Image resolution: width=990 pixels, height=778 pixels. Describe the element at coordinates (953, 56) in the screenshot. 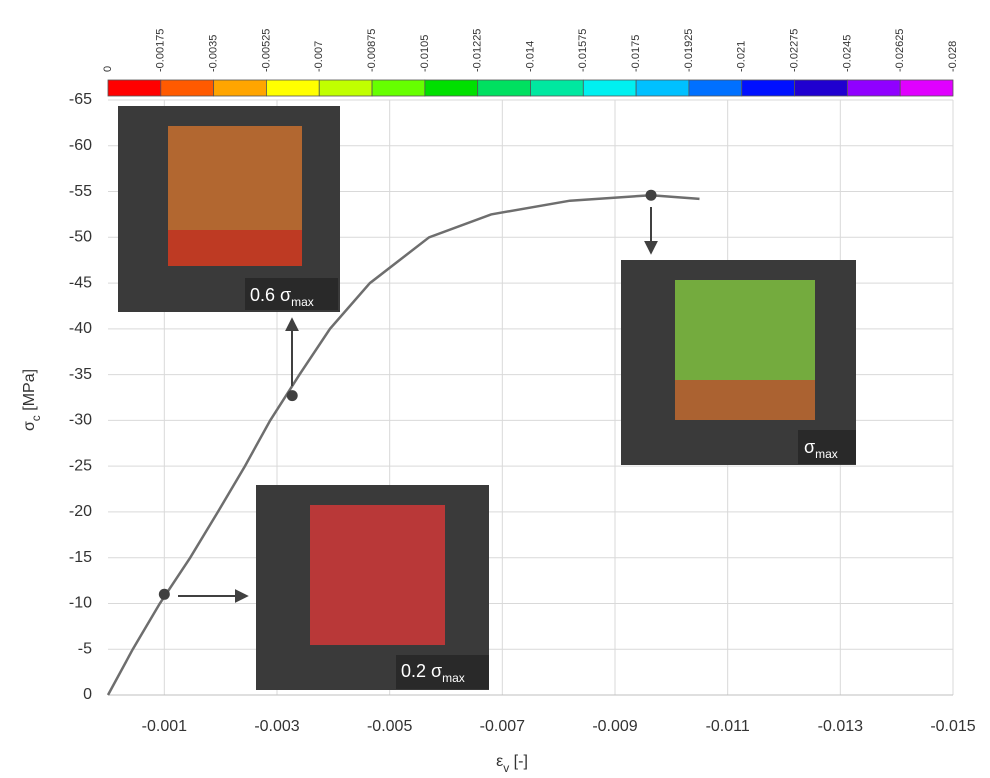

I see `colorbar-tick-label: -0.028` at that location.